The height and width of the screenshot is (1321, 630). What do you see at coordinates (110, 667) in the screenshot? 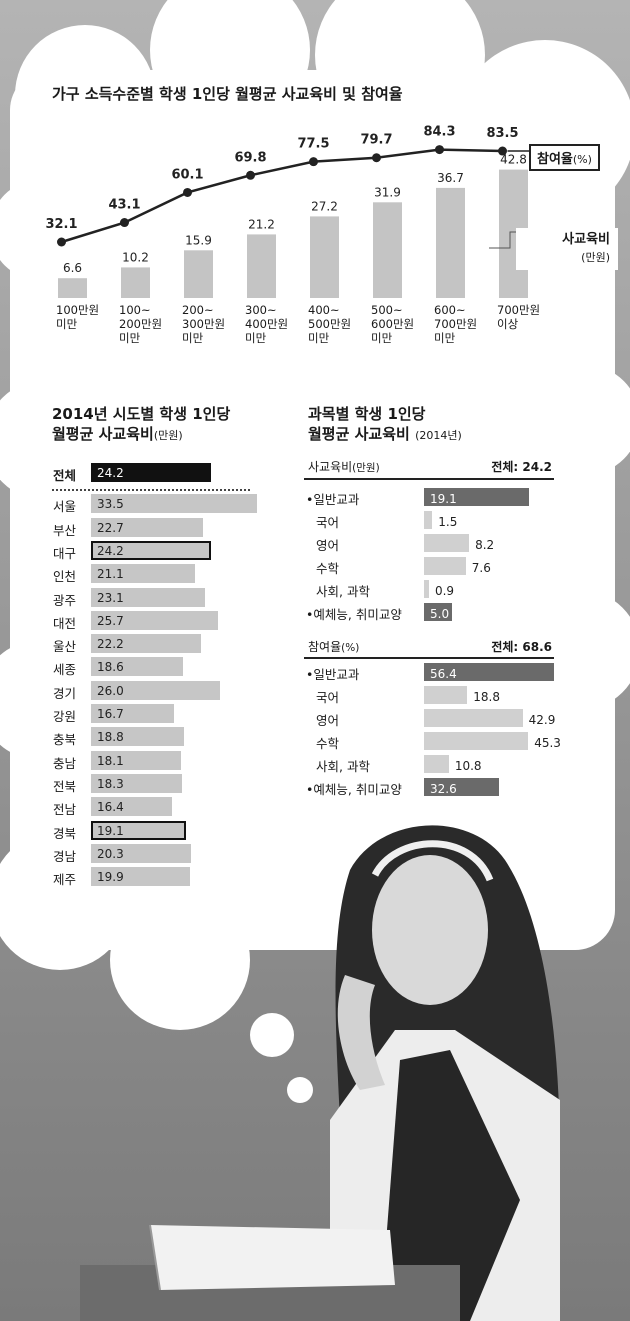
I see `region-value-label: 18.6` at bounding box center [110, 667].